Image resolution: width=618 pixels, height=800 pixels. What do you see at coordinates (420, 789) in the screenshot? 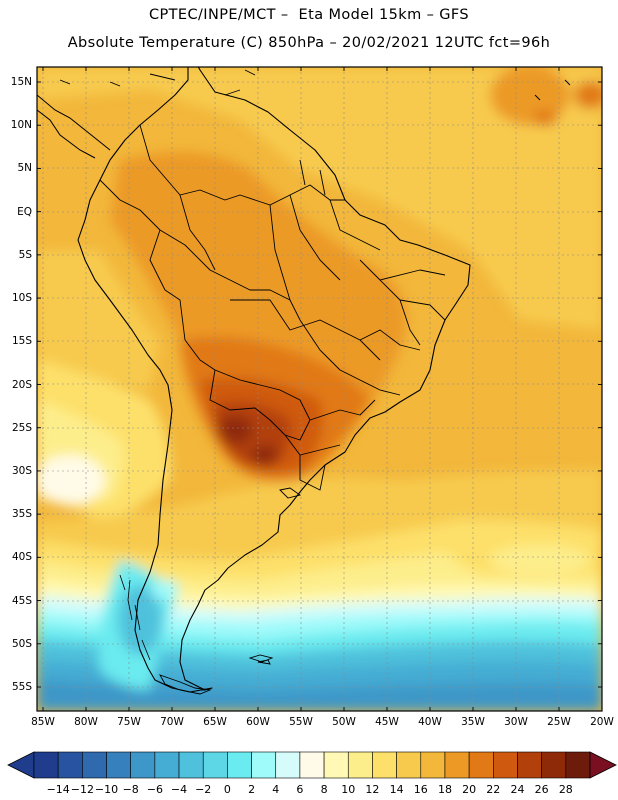
I see `colorbar-label: 16` at bounding box center [420, 789].